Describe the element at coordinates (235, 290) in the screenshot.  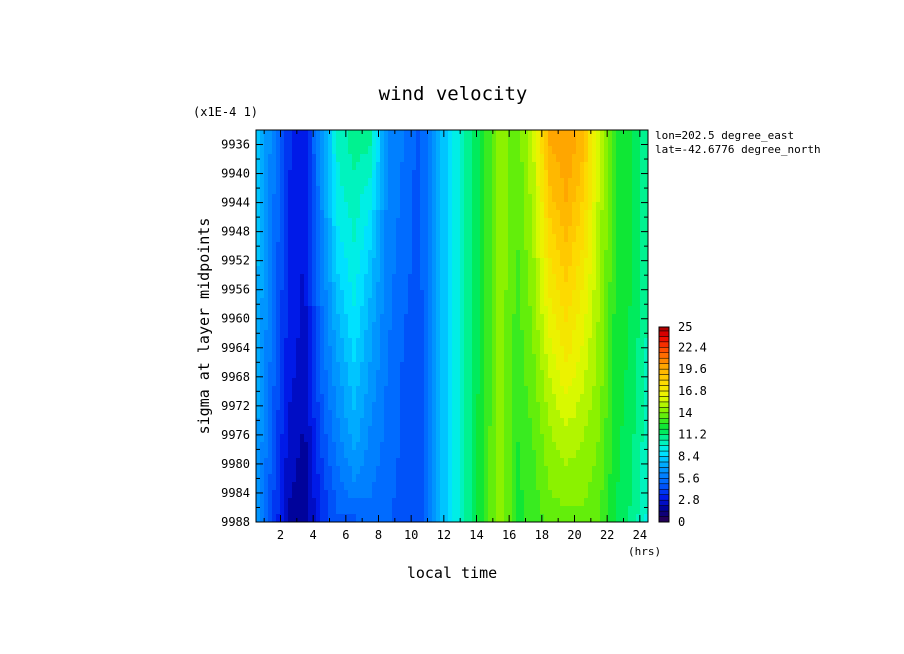
I see `y-tick-label: 9956` at that location.